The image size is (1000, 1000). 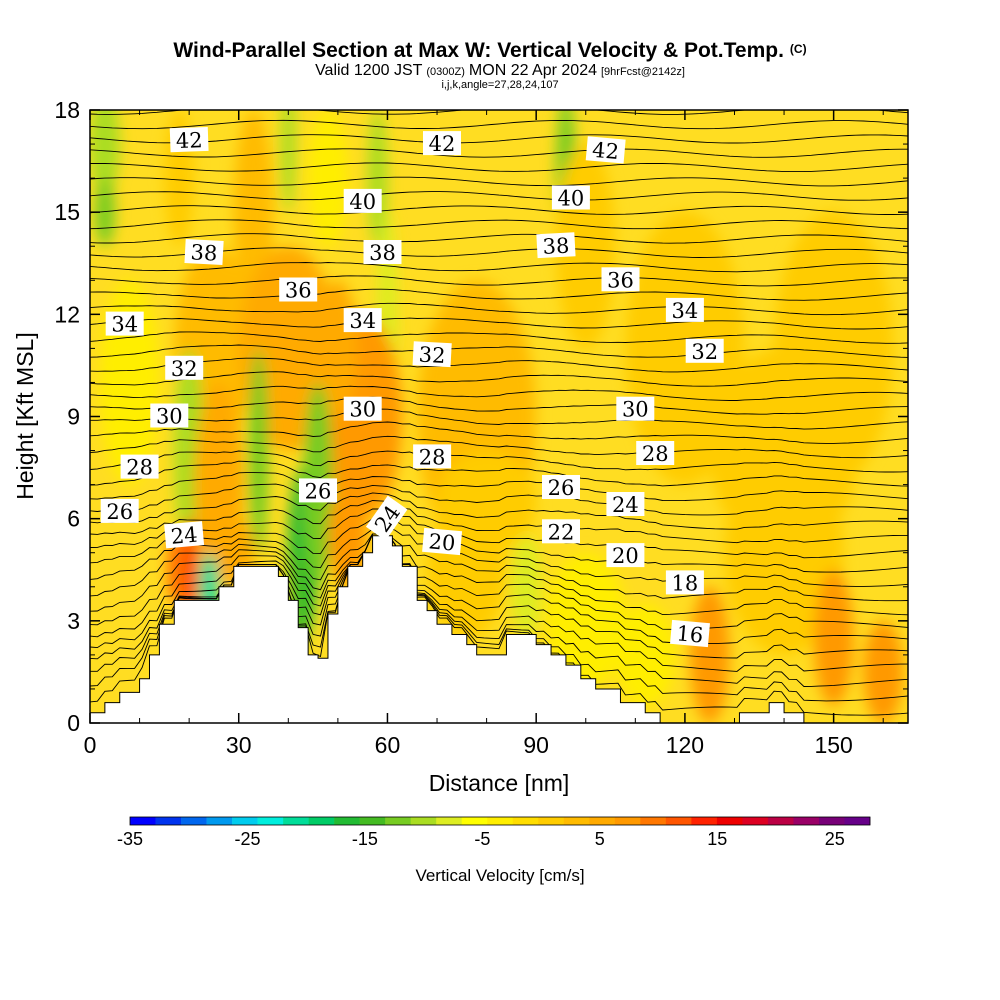 I want to click on colorbar-tick-label: -5, so click(x=482, y=839).